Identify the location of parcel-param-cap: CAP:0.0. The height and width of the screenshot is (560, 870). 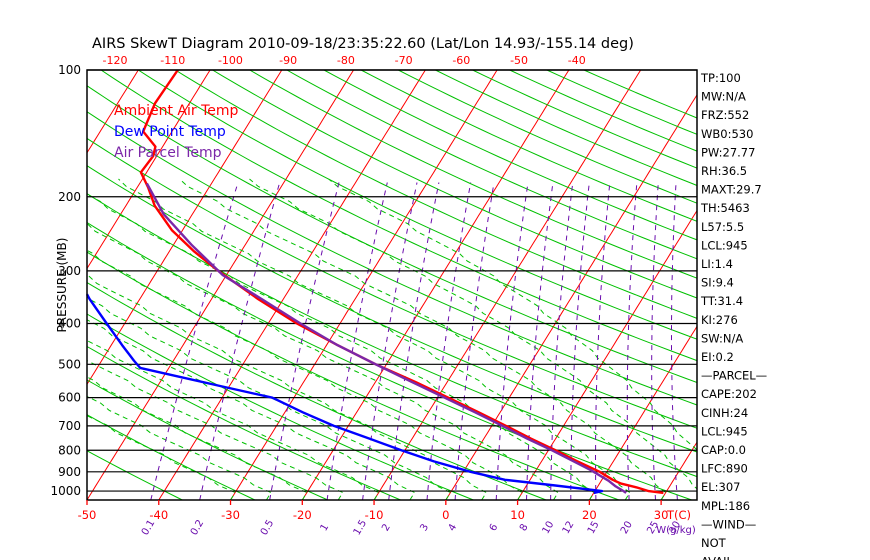
(723, 450).